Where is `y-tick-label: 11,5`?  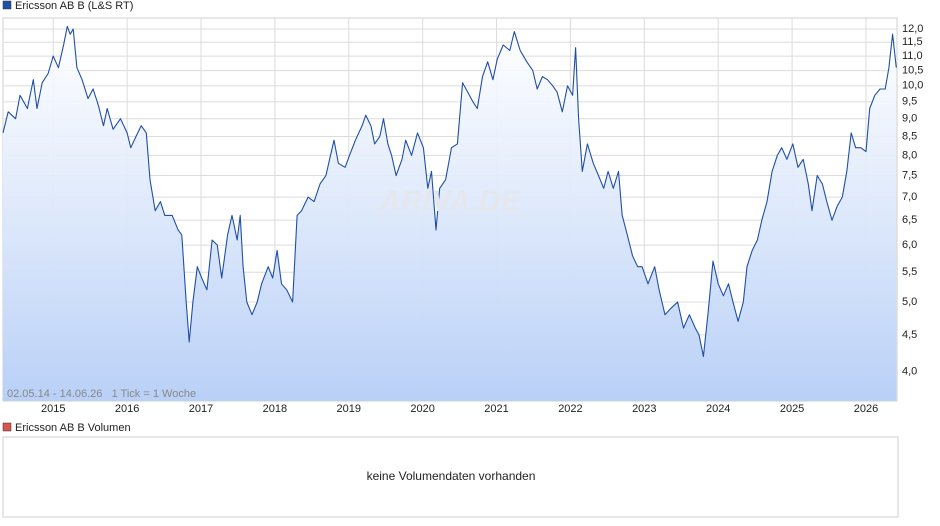 y-tick-label: 11,5 is located at coordinates (912, 42).